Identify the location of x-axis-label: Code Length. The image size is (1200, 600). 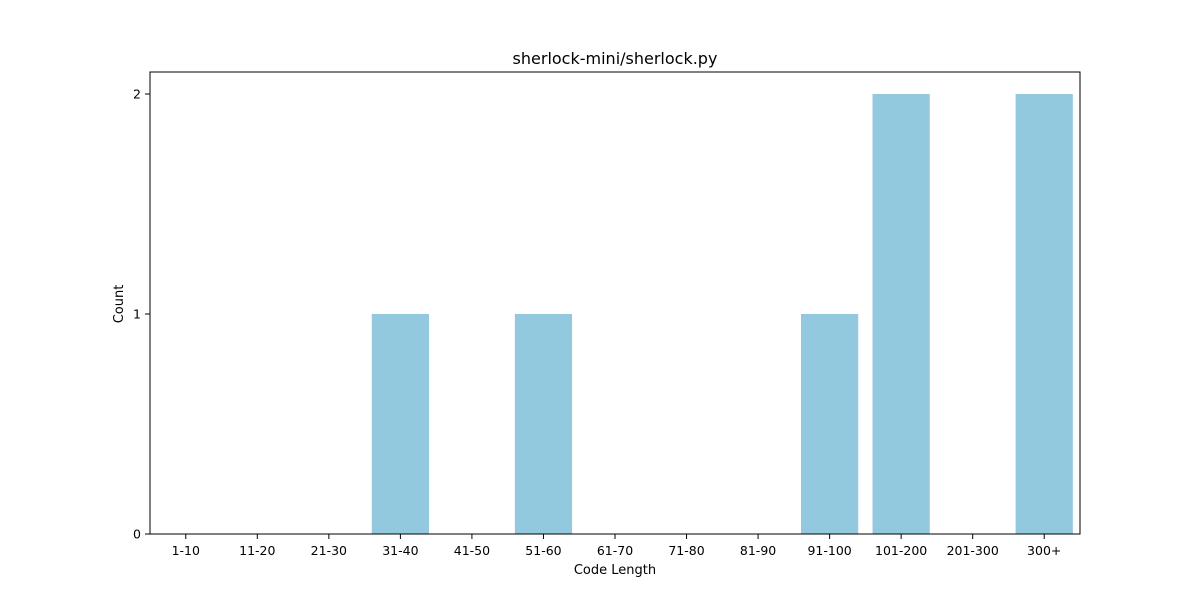
(615, 570).